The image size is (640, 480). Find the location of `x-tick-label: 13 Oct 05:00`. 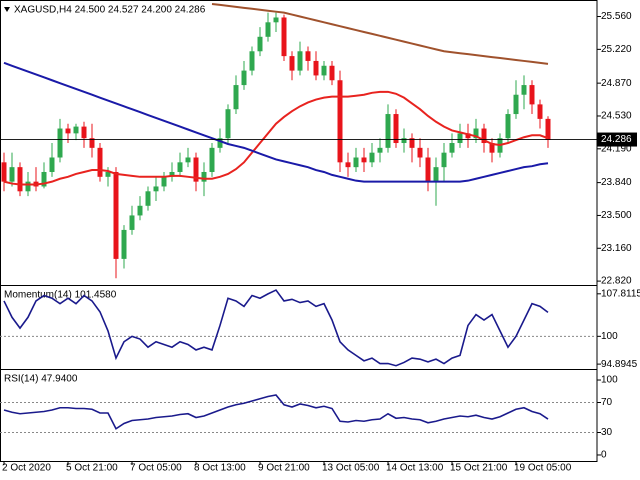

x-tick-label: 13 Oct 05:00 is located at coordinates (351, 468).